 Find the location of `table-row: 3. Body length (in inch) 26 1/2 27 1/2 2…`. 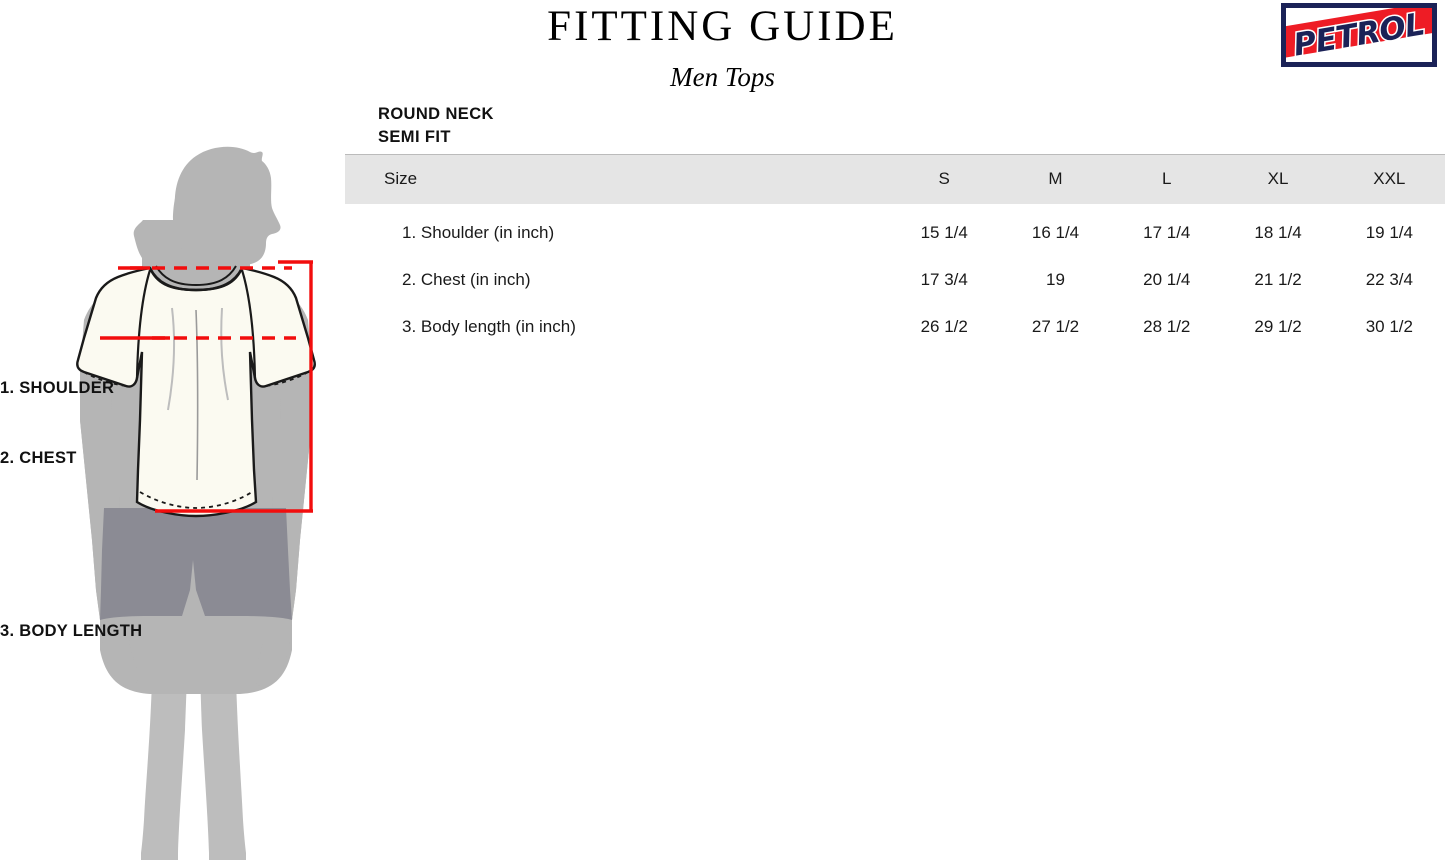

table-row: 3. Body length (in inch) 26 1/2 27 1/2 2… is located at coordinates (895, 326).